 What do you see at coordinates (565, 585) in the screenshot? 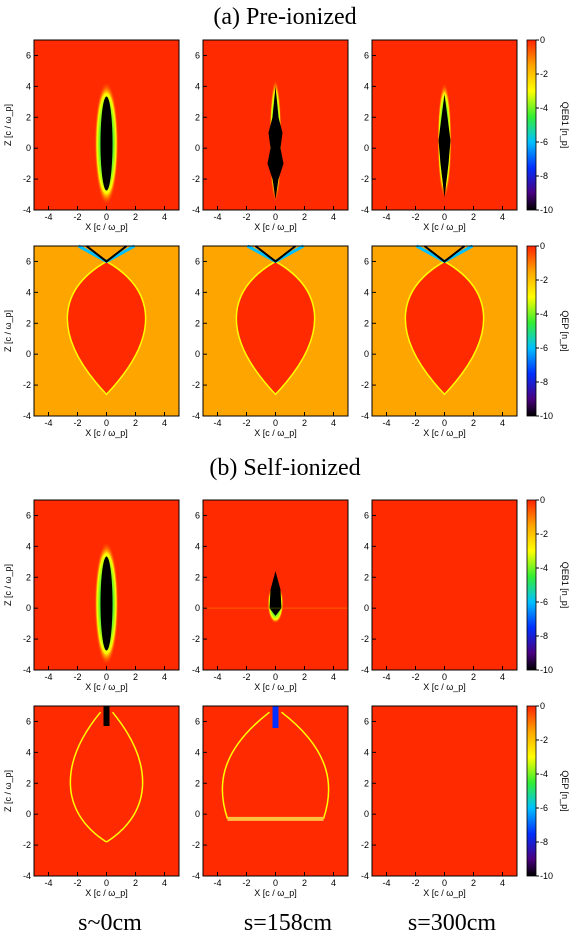
I see `colorbar-label: QEB1 [n_p]` at bounding box center [565, 585].